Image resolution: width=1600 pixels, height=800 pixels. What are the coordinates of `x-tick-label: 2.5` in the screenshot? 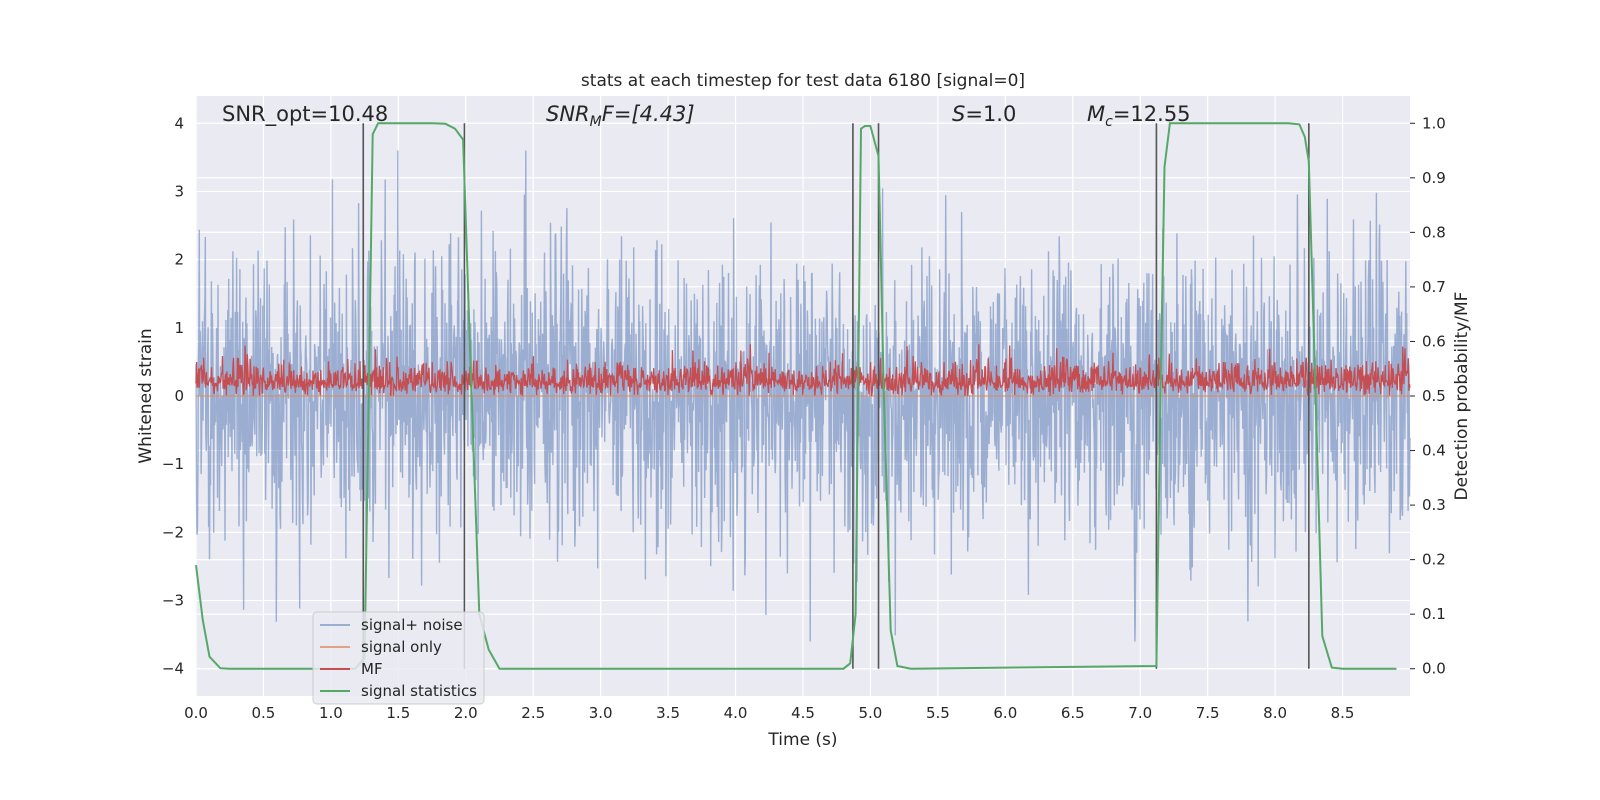 It's located at (533, 713).